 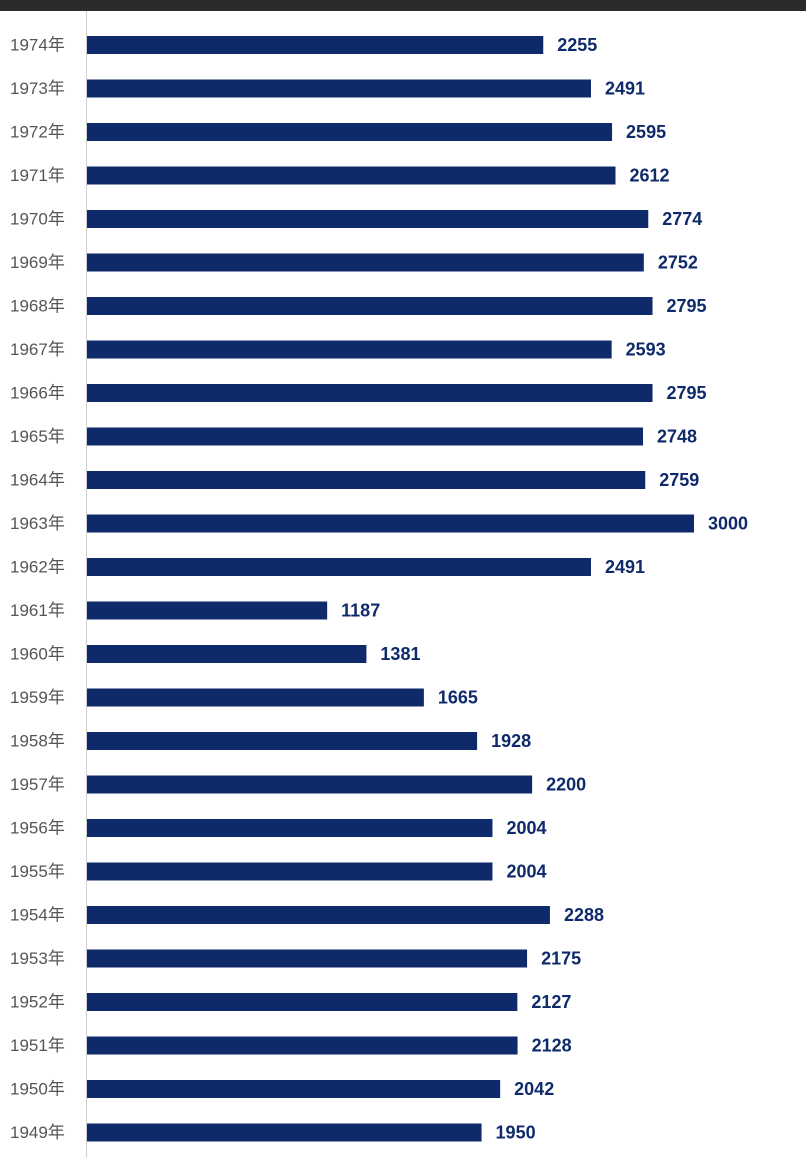 What do you see at coordinates (37, 958) in the screenshot?
I see `category-label: 1953年` at bounding box center [37, 958].